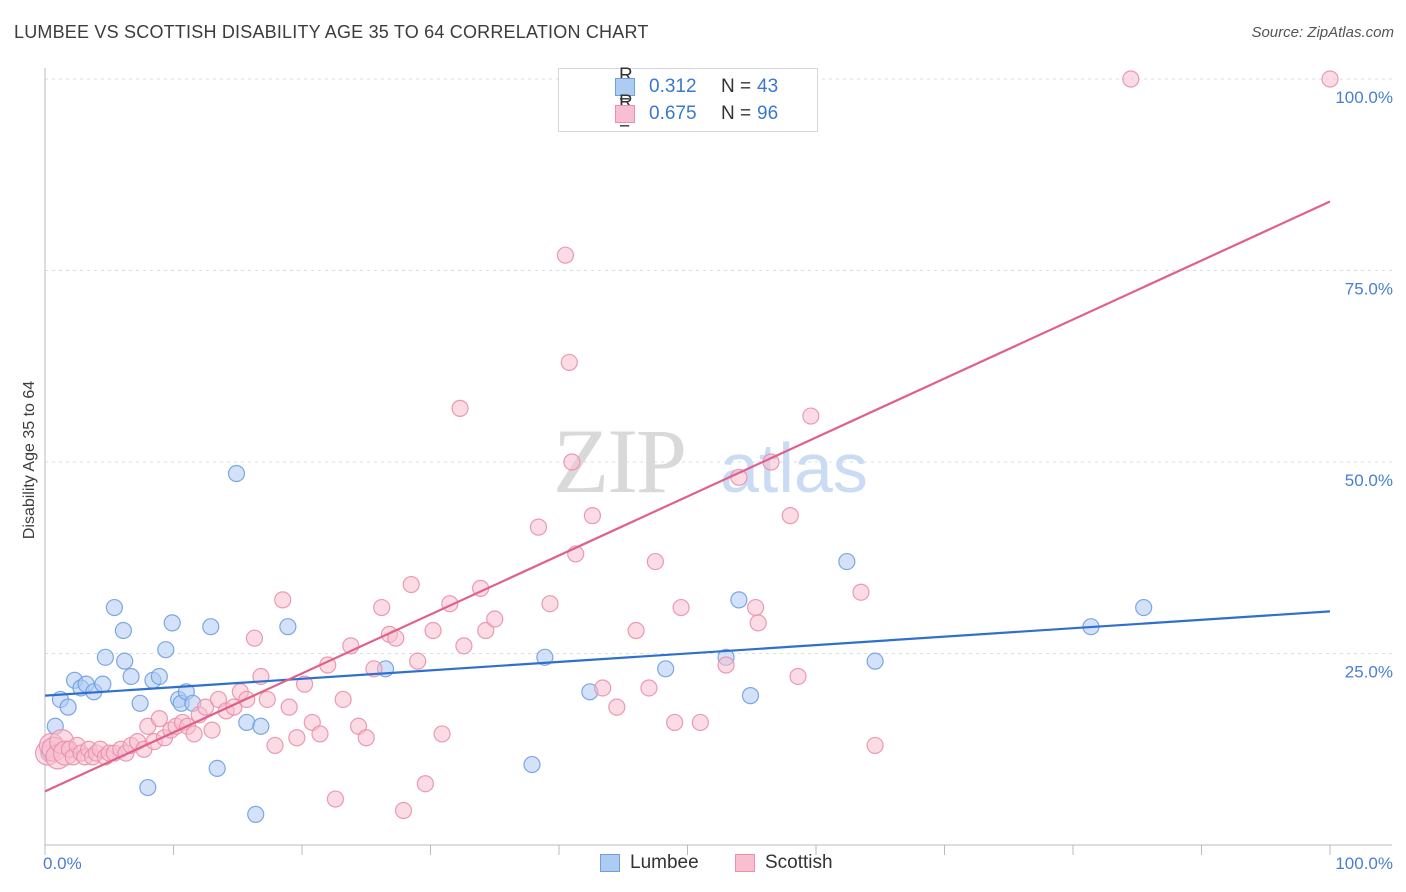 This screenshot has height=892, width=1406. Describe the element at coordinates (794, 468) in the screenshot. I see `svg-text: atlas` at that location.